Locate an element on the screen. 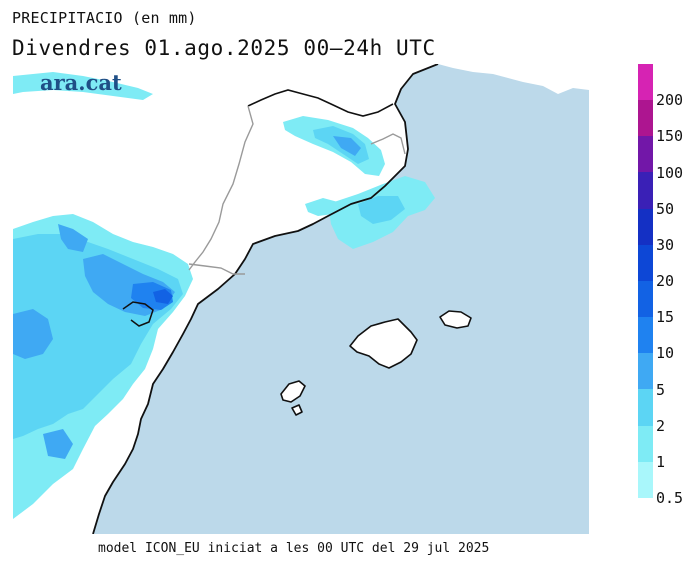  northern-coastline is located at coordinates (320, 103).